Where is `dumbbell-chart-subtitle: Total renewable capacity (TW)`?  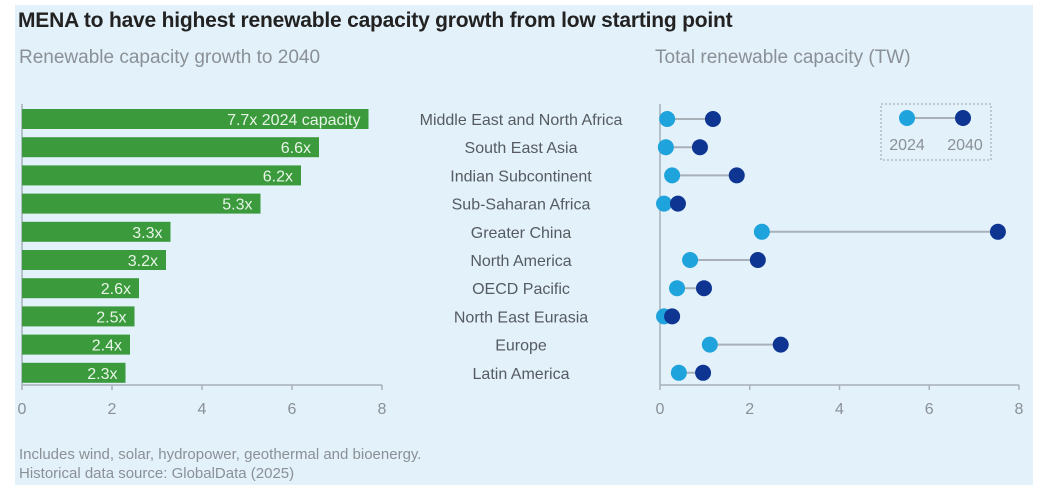
dumbbell-chart-subtitle: Total renewable capacity (TW) is located at coordinates (783, 57).